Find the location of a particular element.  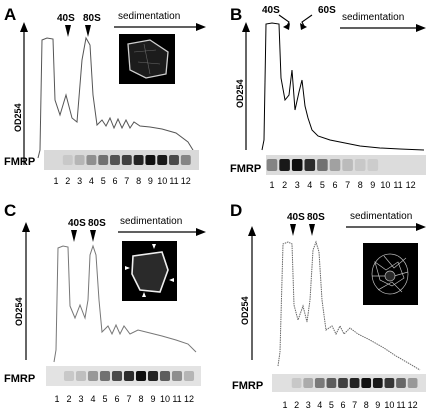

panel-c-lane-4: 4 is located at coordinates (92, 399).